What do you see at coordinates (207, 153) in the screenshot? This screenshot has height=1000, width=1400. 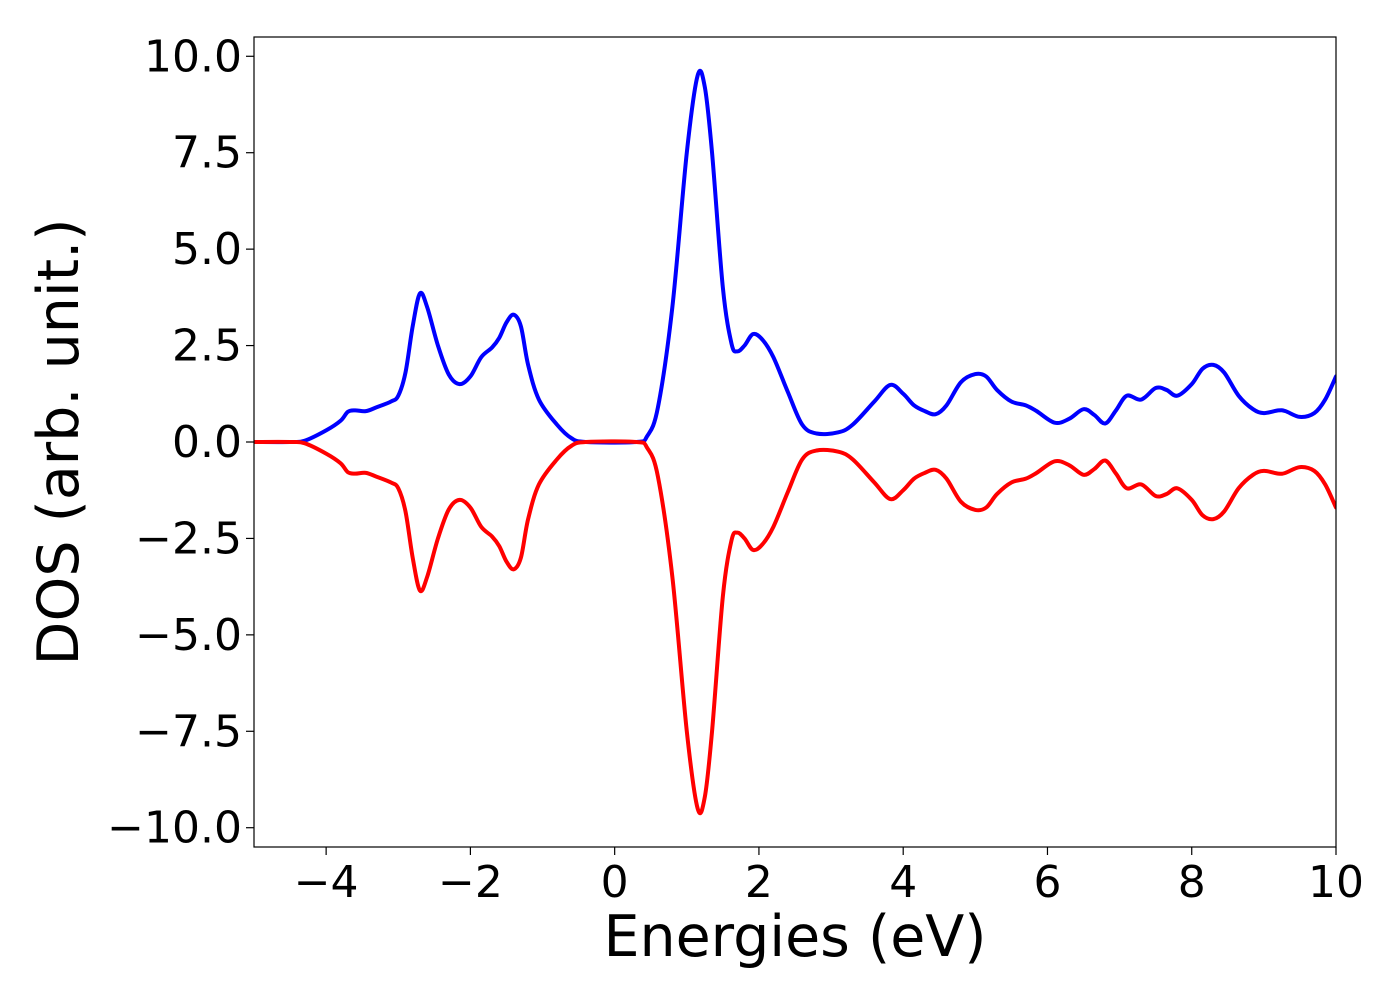 I see `y-tick-label: 7.5` at bounding box center [207, 153].